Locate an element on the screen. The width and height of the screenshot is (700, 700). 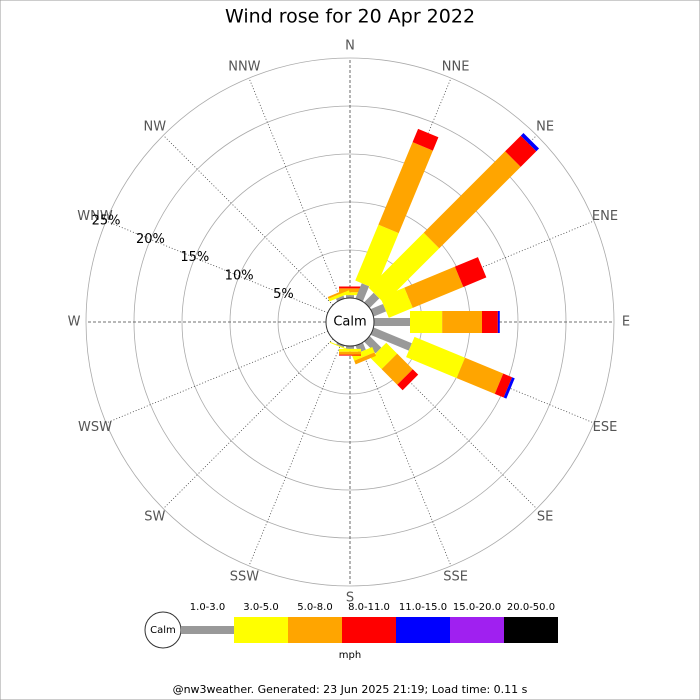
direction-label: ENE is located at coordinates (605, 216).